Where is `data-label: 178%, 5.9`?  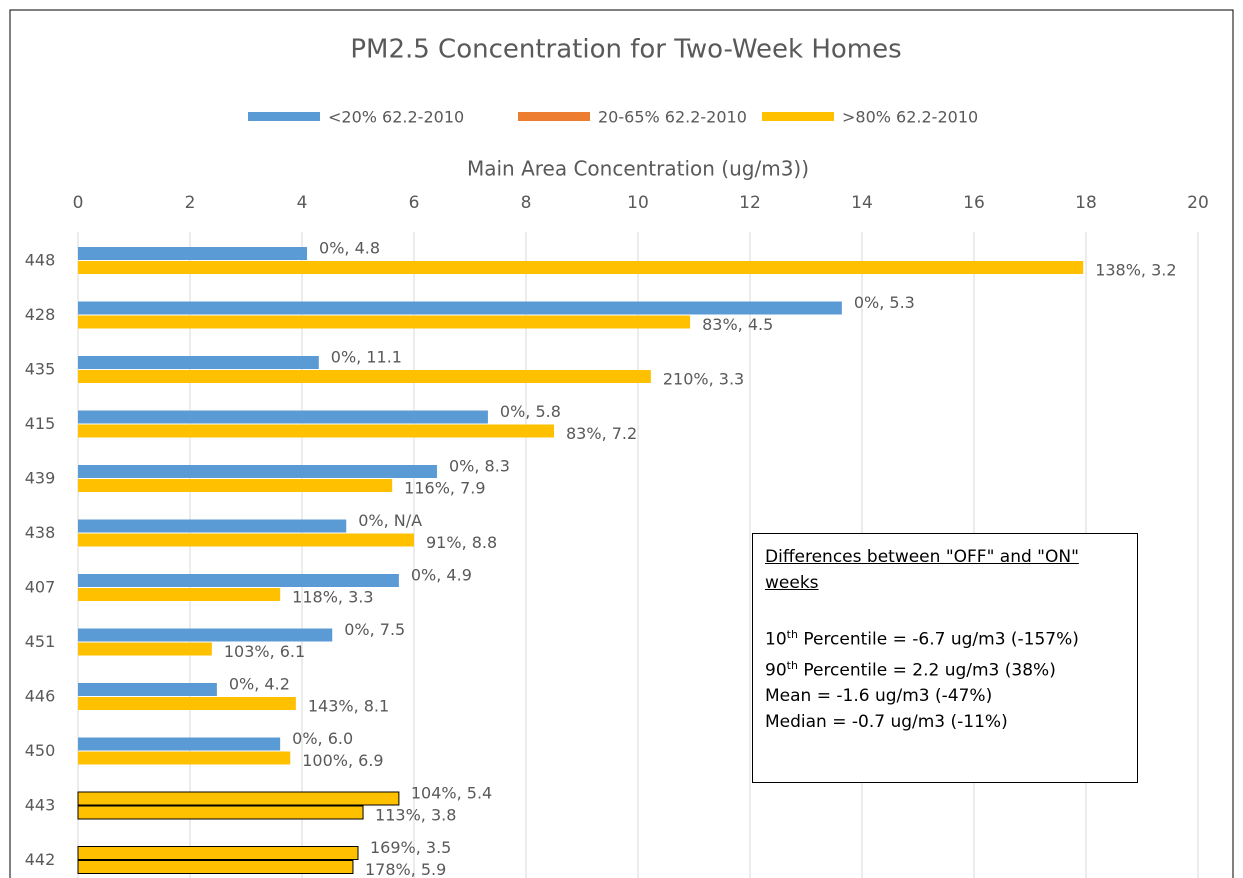 data-label: 178%, 5.9 is located at coordinates (405, 869).